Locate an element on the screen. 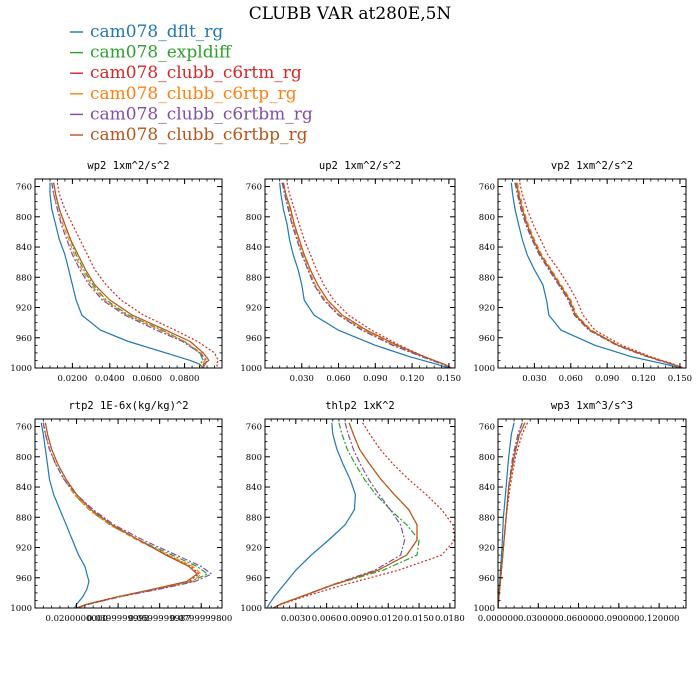  legend-label: cam078_clubb_c6rtbp_rg is located at coordinates (199, 135).